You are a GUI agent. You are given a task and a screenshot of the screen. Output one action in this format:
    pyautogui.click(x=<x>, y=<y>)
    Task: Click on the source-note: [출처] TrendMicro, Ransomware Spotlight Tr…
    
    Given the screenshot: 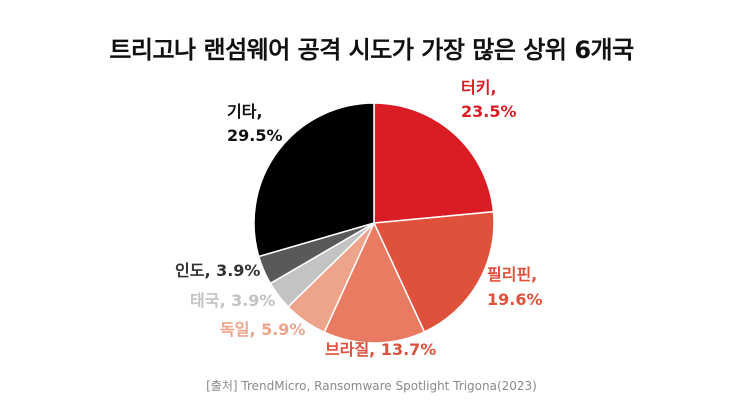 What is the action you would take?
    pyautogui.click(x=371, y=386)
    